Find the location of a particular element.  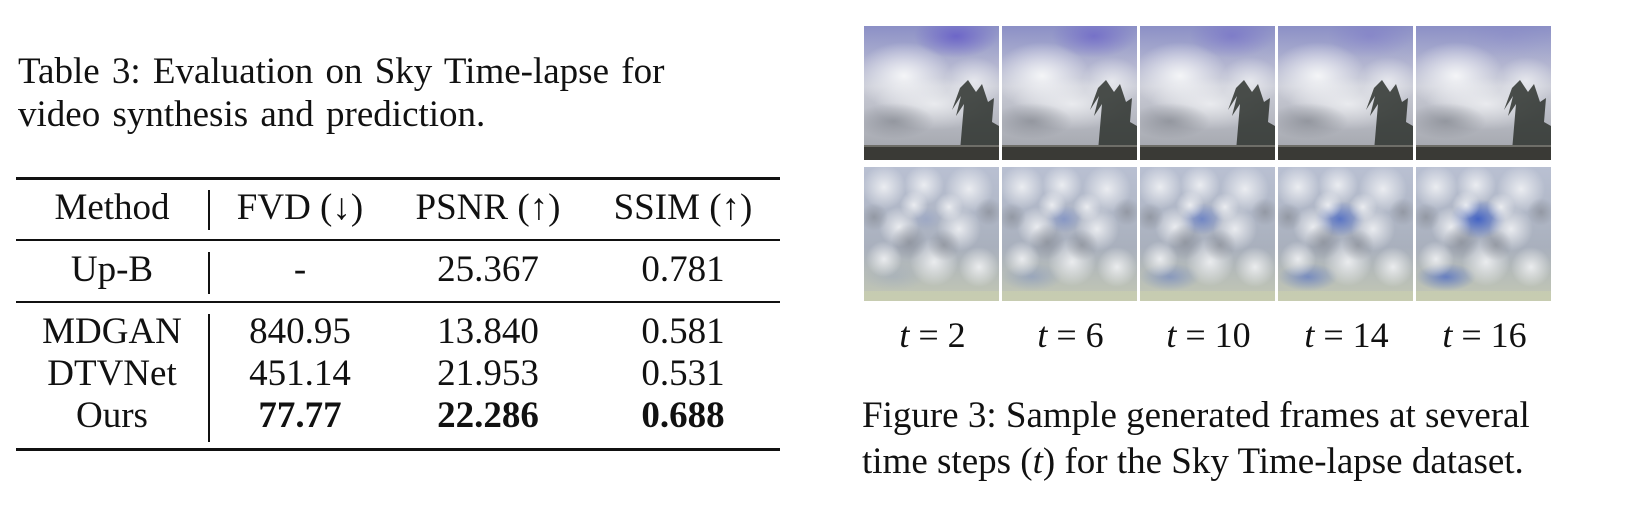

cell-method: Up-B is located at coordinates (112, 269).